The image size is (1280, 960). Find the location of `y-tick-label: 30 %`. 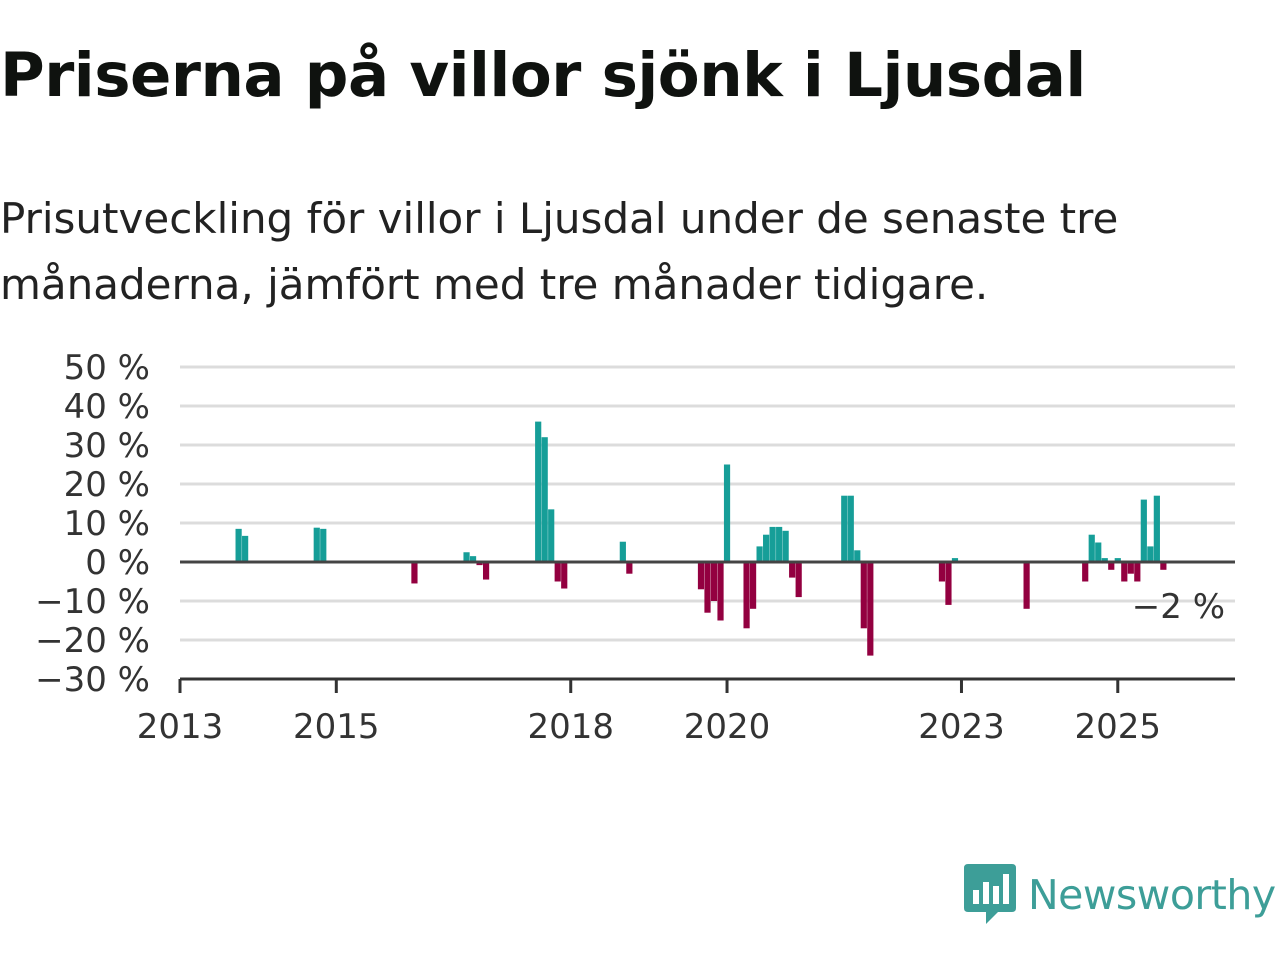

y-tick-label: 30 % is located at coordinates (107, 446).